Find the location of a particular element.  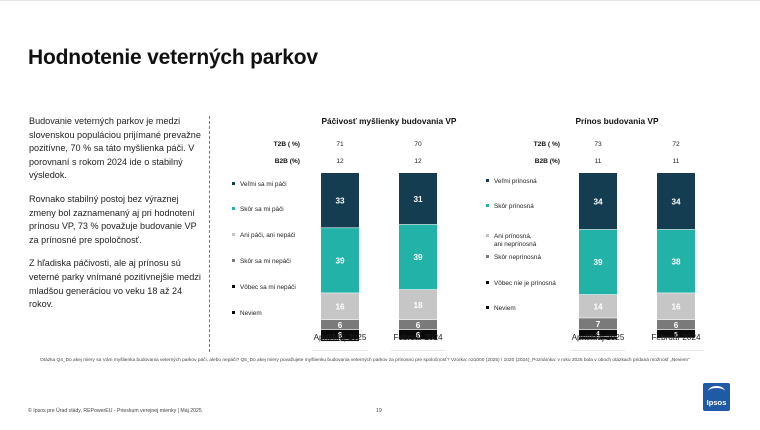

bar-data-label: 14 is located at coordinates (598, 306).